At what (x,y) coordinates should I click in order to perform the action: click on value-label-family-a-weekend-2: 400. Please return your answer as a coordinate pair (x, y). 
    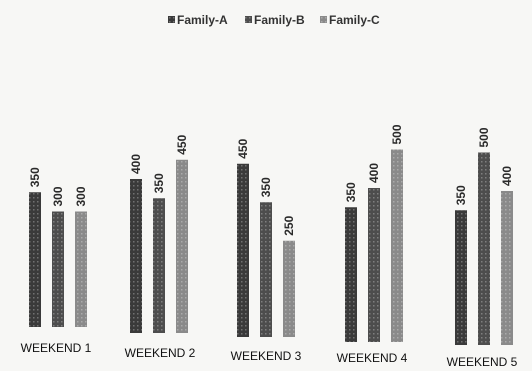
    Looking at the image, I should click on (136, 164).